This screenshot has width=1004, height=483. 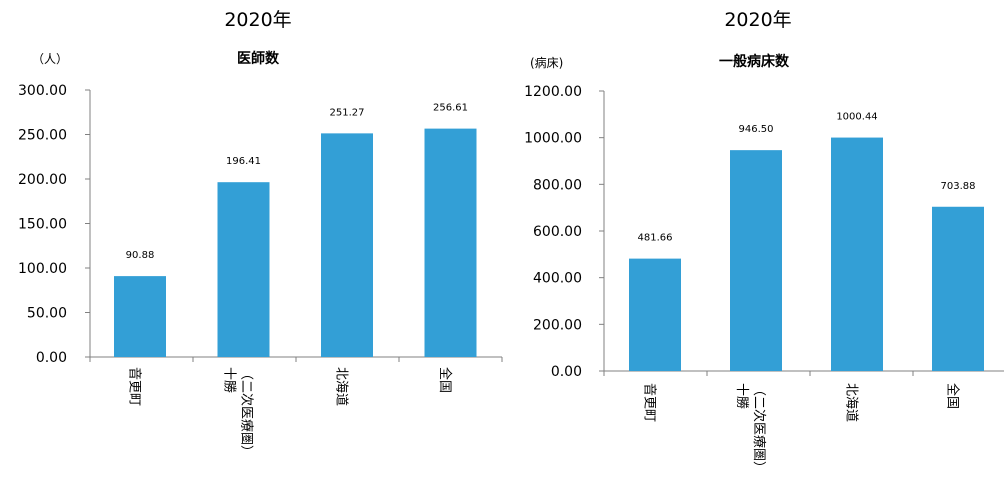 What do you see at coordinates (553, 139) in the screenshot?
I see `y-tick-label: 1000.00` at bounding box center [553, 139].